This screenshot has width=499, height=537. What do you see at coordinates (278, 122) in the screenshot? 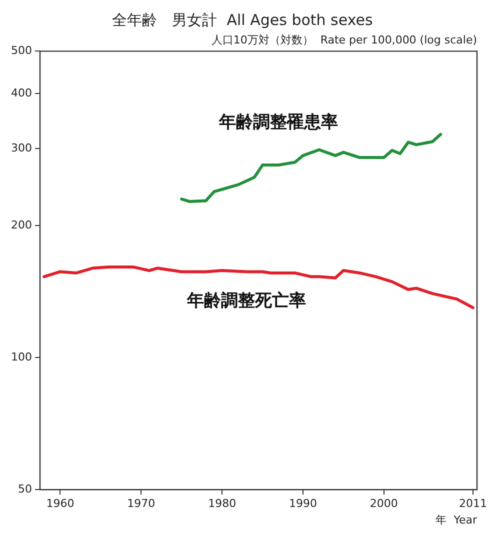
I see `series-label: 年齢調整罹患率` at bounding box center [278, 122].